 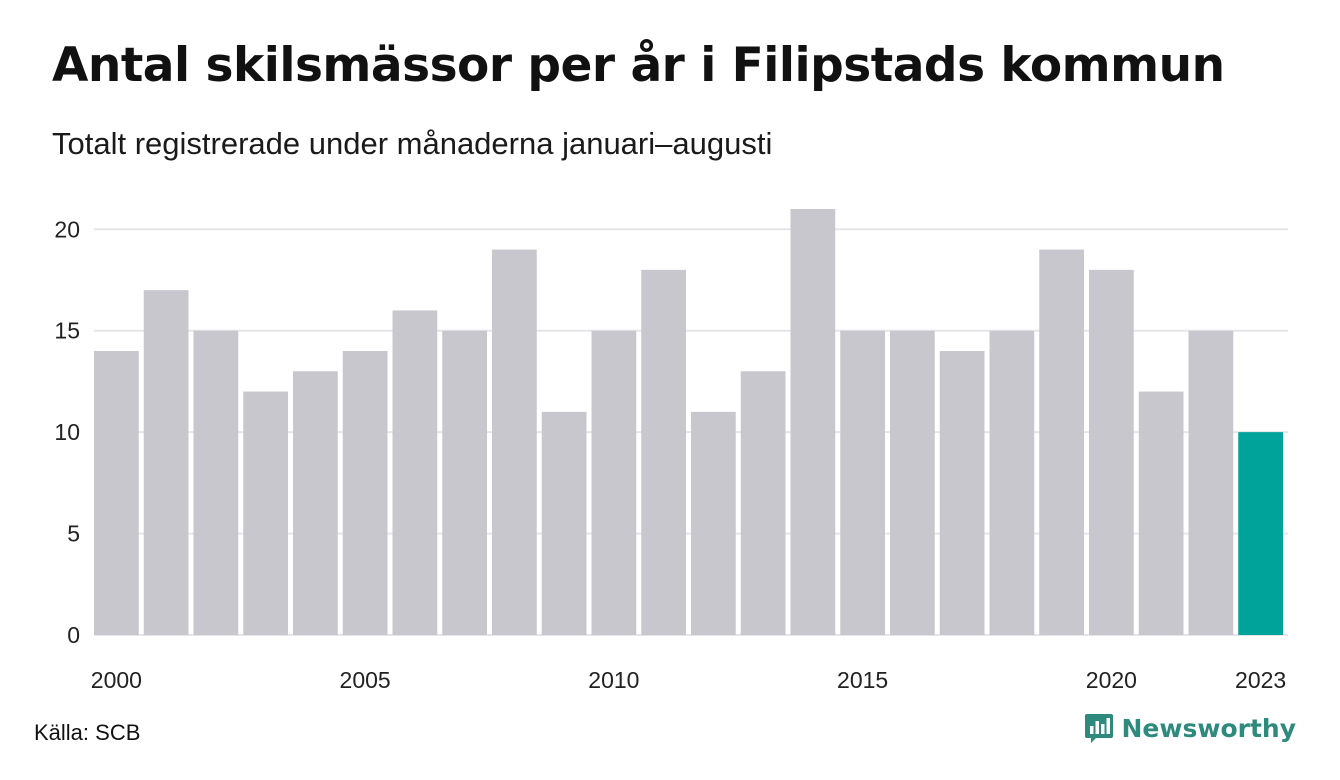 I want to click on bar-2014, so click(x=813, y=422).